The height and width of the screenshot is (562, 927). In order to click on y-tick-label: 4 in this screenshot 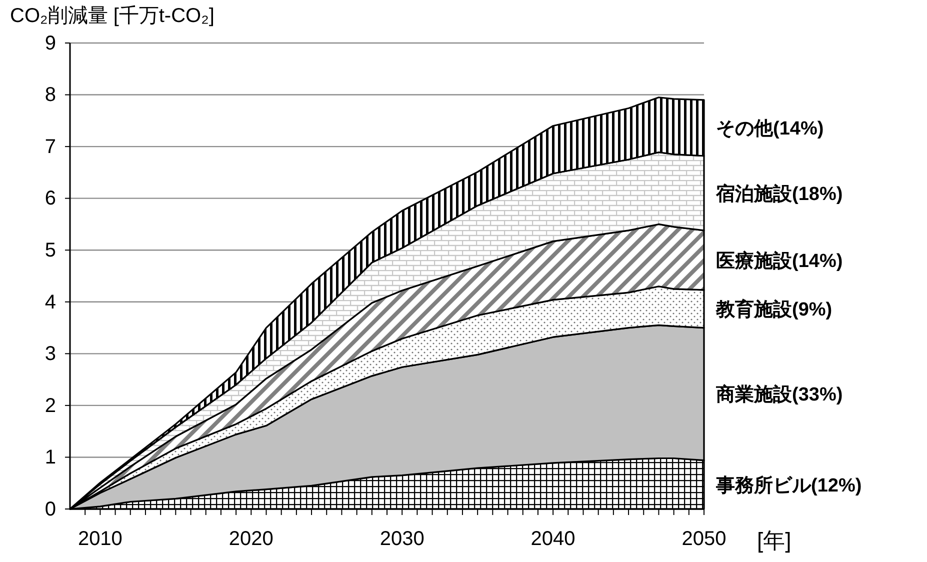, I will do `click(50, 302)`.